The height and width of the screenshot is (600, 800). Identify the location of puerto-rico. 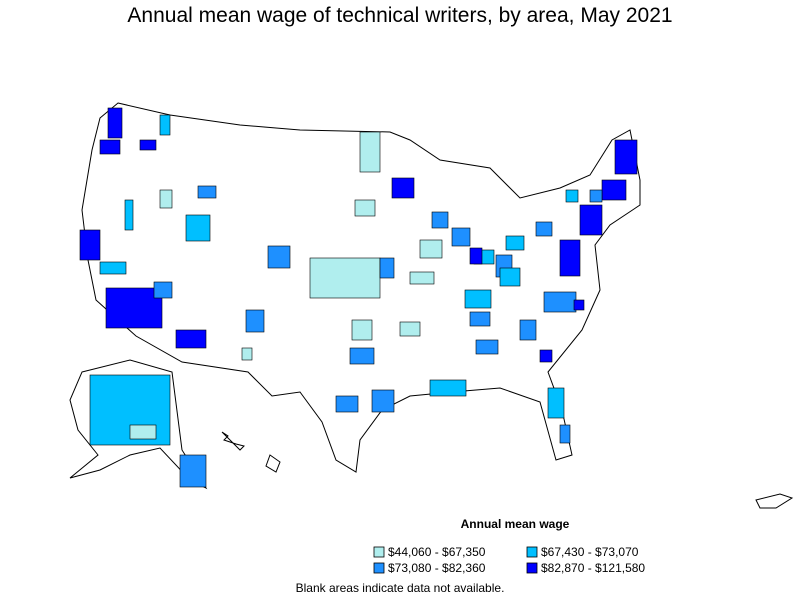
(774, 501).